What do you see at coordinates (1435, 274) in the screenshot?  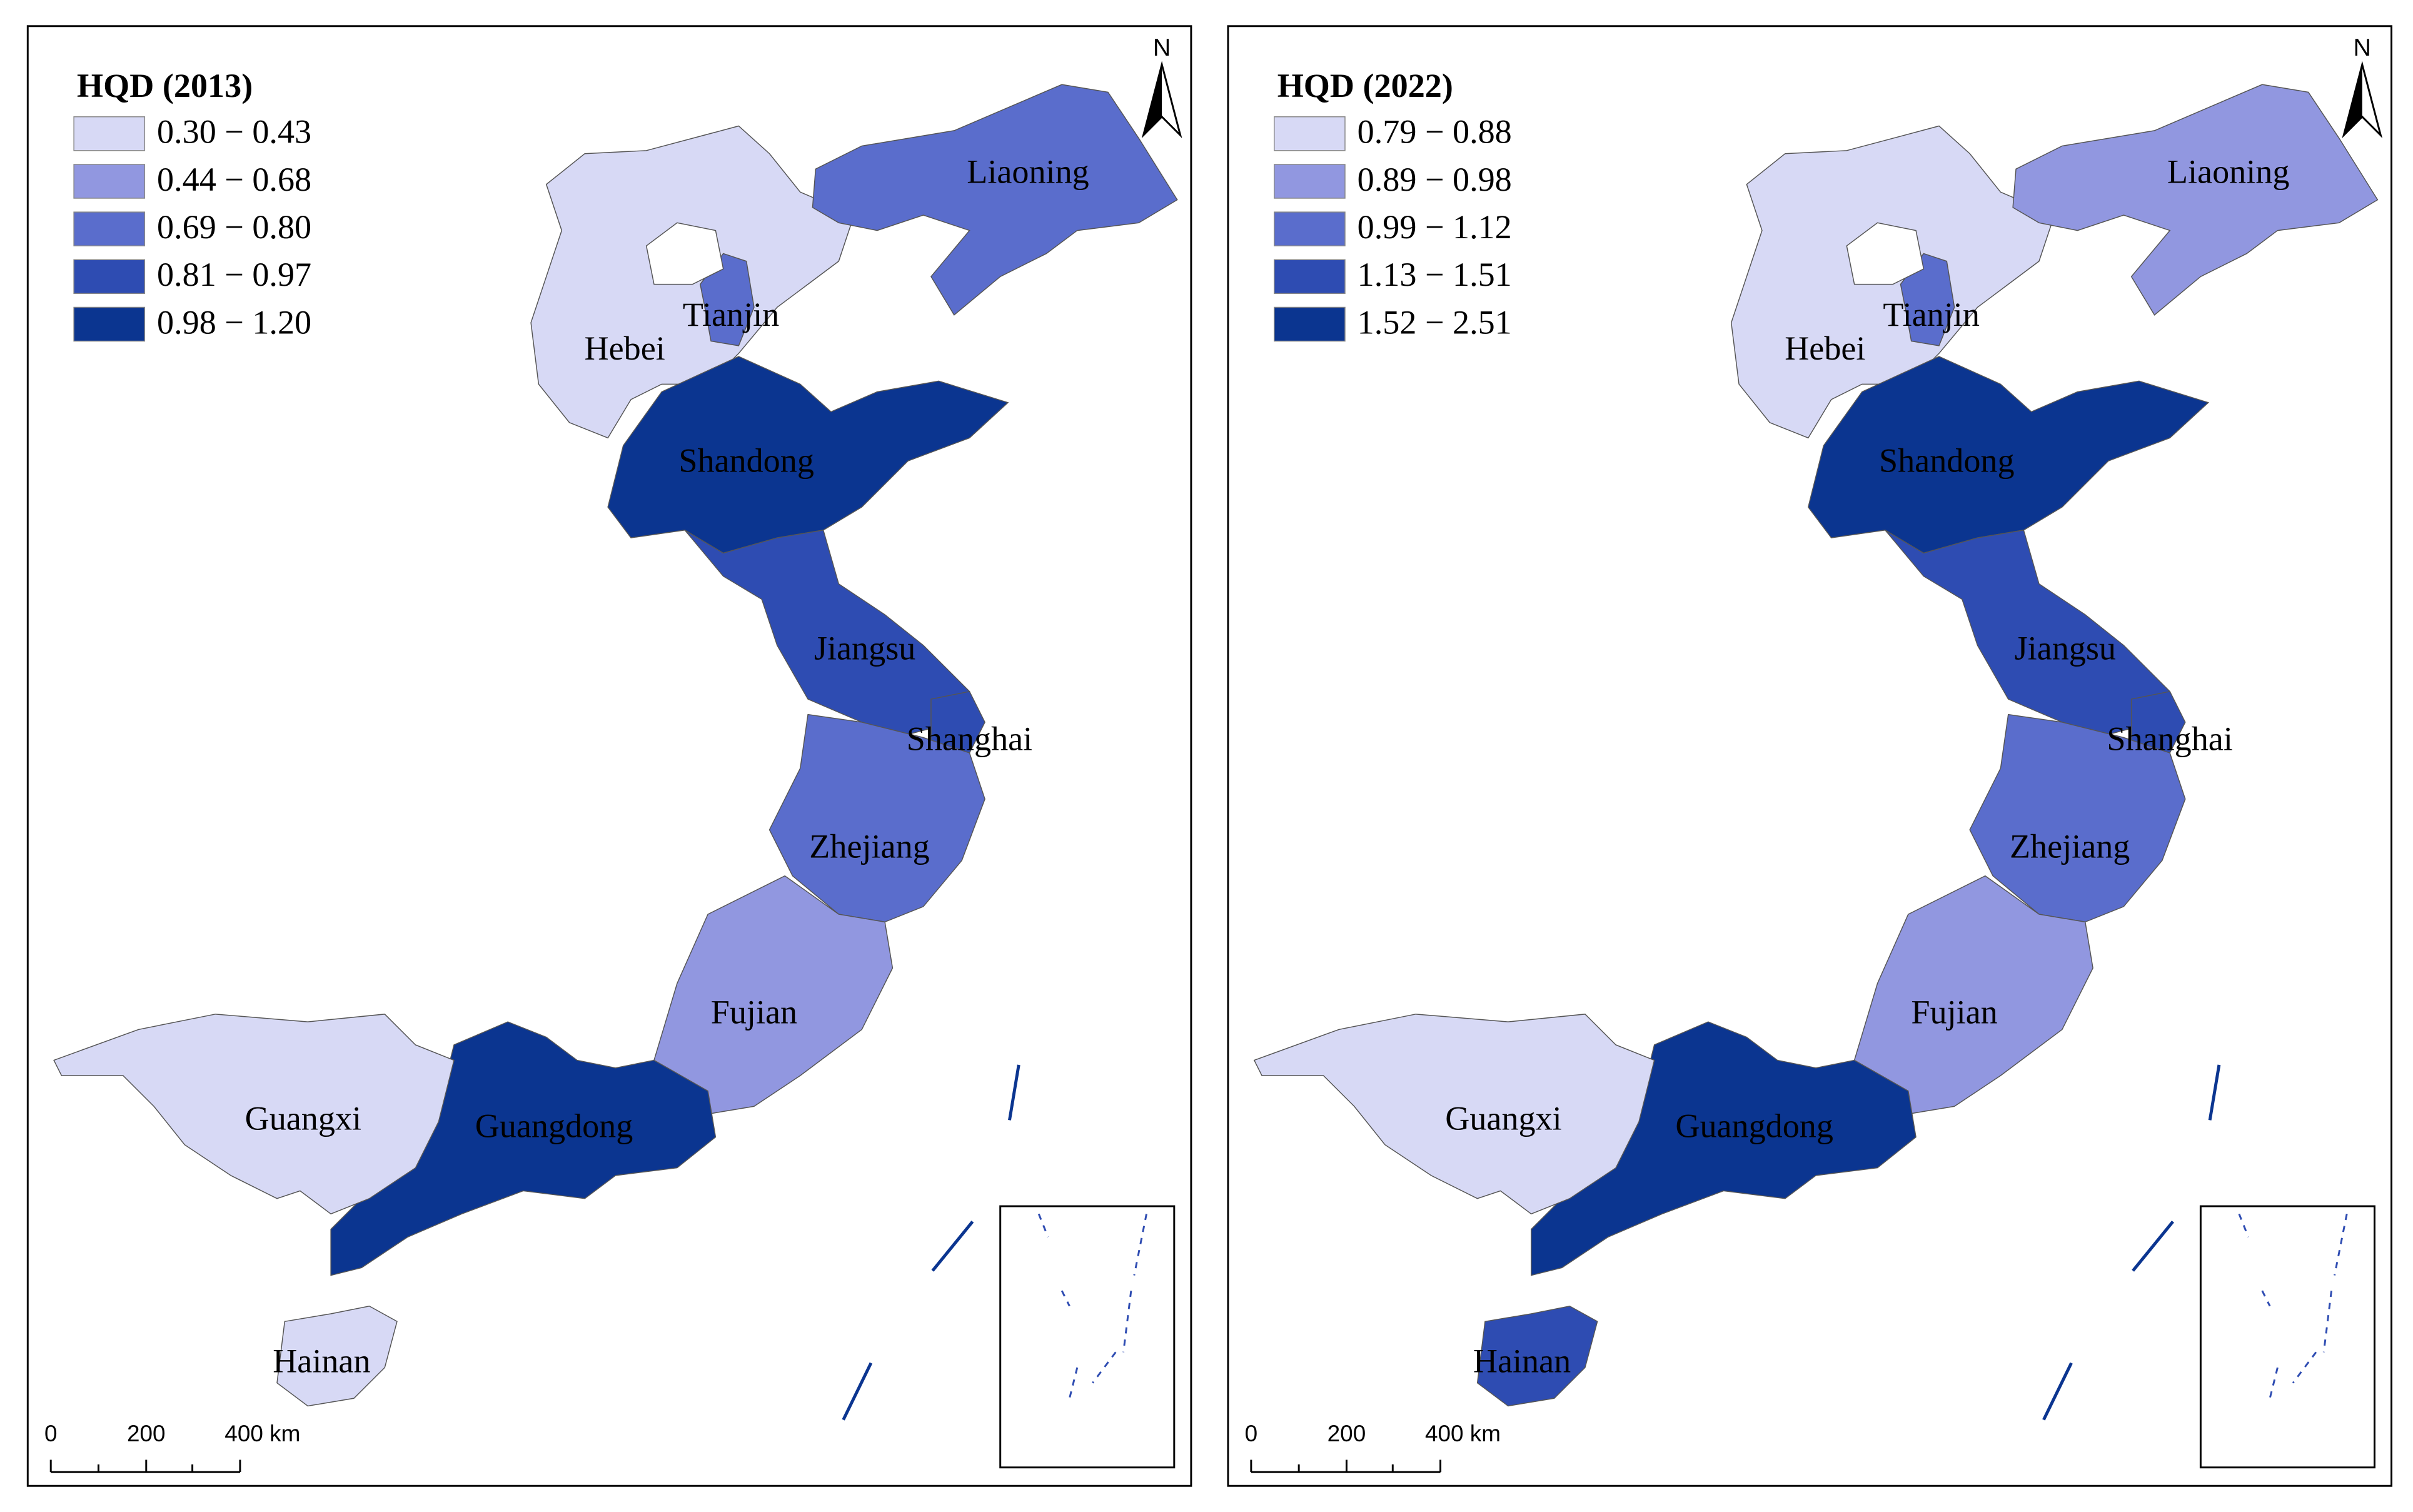 I see `legend-label: 1.13 − 1.51` at bounding box center [1435, 274].